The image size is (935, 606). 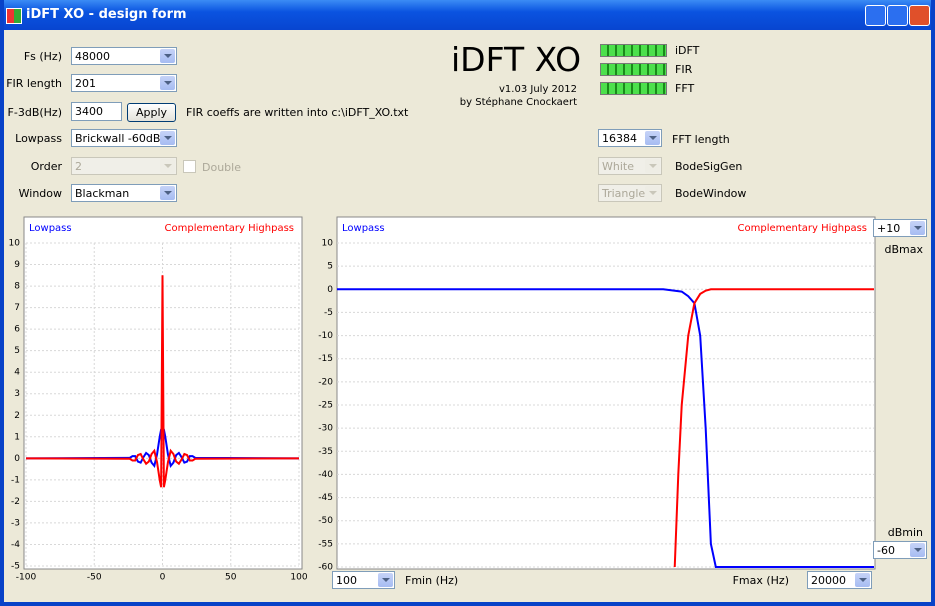 I want to click on label: Window, so click(x=40, y=193).